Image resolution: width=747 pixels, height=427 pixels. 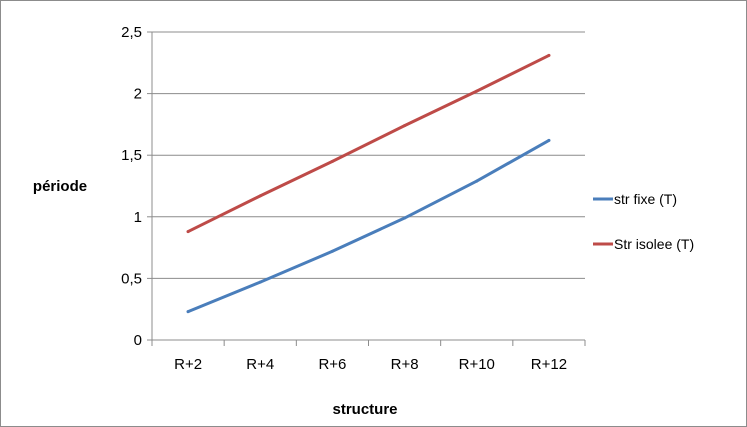 I want to click on legend-label: Str isolee (T), so click(x=654, y=244).